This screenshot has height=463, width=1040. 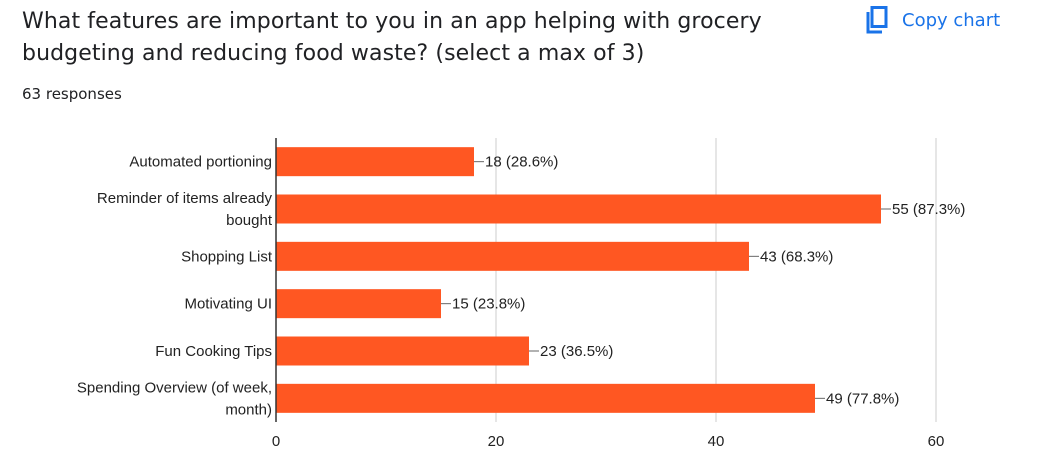 I want to click on x-tick-label: 60, so click(x=936, y=441).